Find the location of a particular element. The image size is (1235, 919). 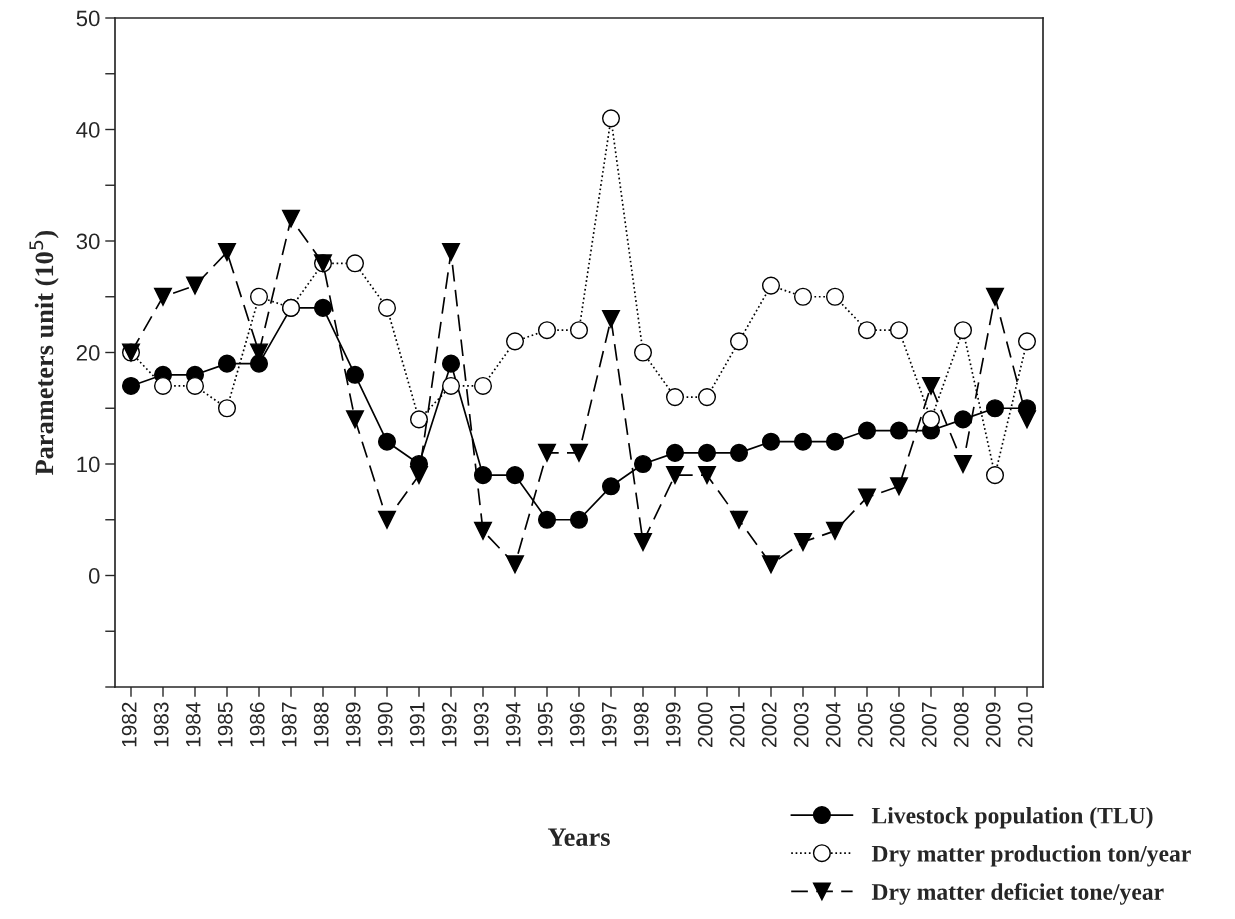

y-tick-label: 10 is located at coordinates (88, 464).